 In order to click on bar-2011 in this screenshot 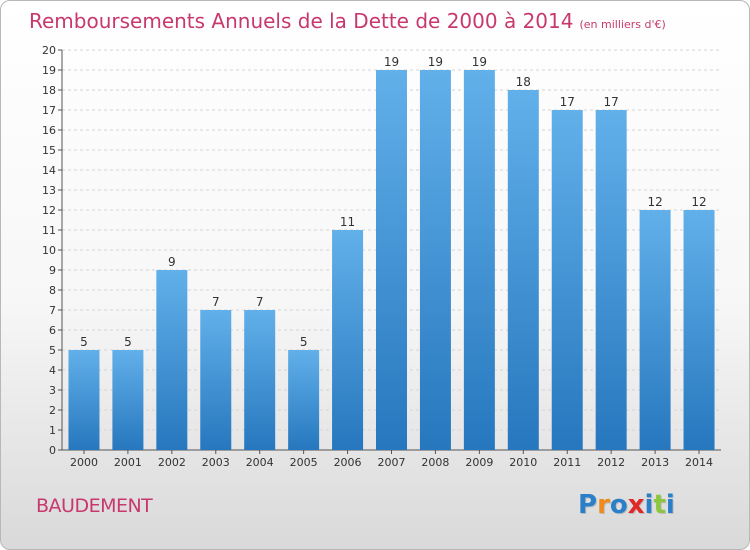, I will do `click(567, 280)`.